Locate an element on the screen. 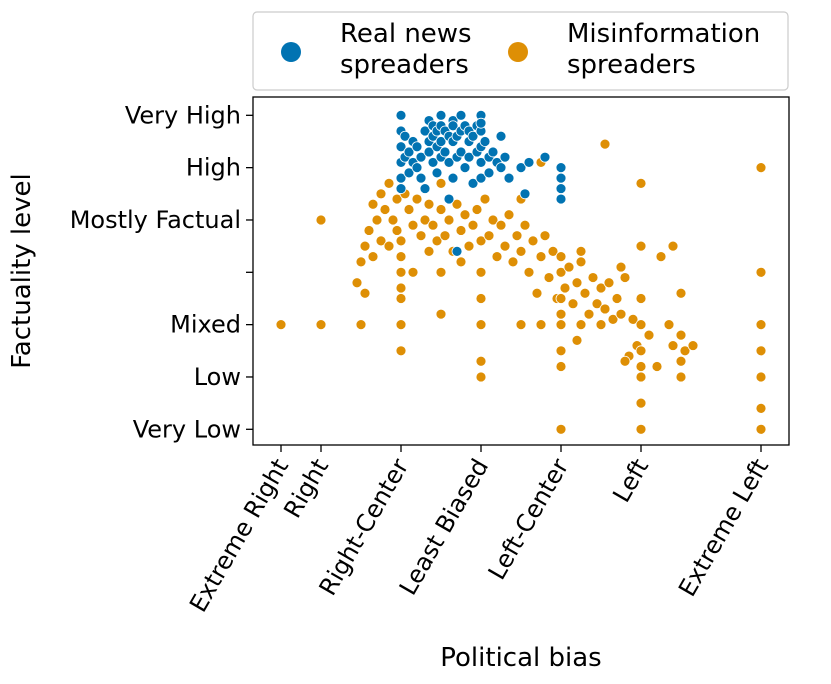  y-tick-label: Mixed is located at coordinates (205, 325).